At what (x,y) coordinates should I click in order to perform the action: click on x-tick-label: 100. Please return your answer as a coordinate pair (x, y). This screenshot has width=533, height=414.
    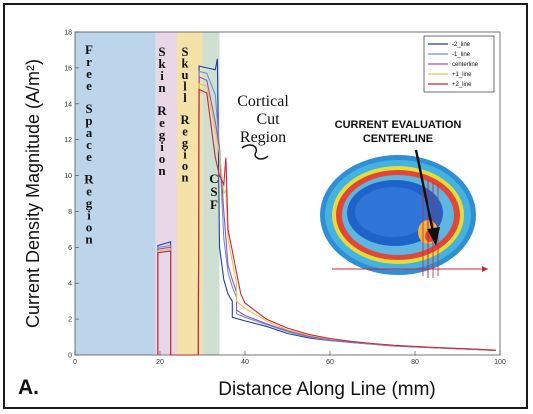
    Looking at the image, I should click on (500, 362).